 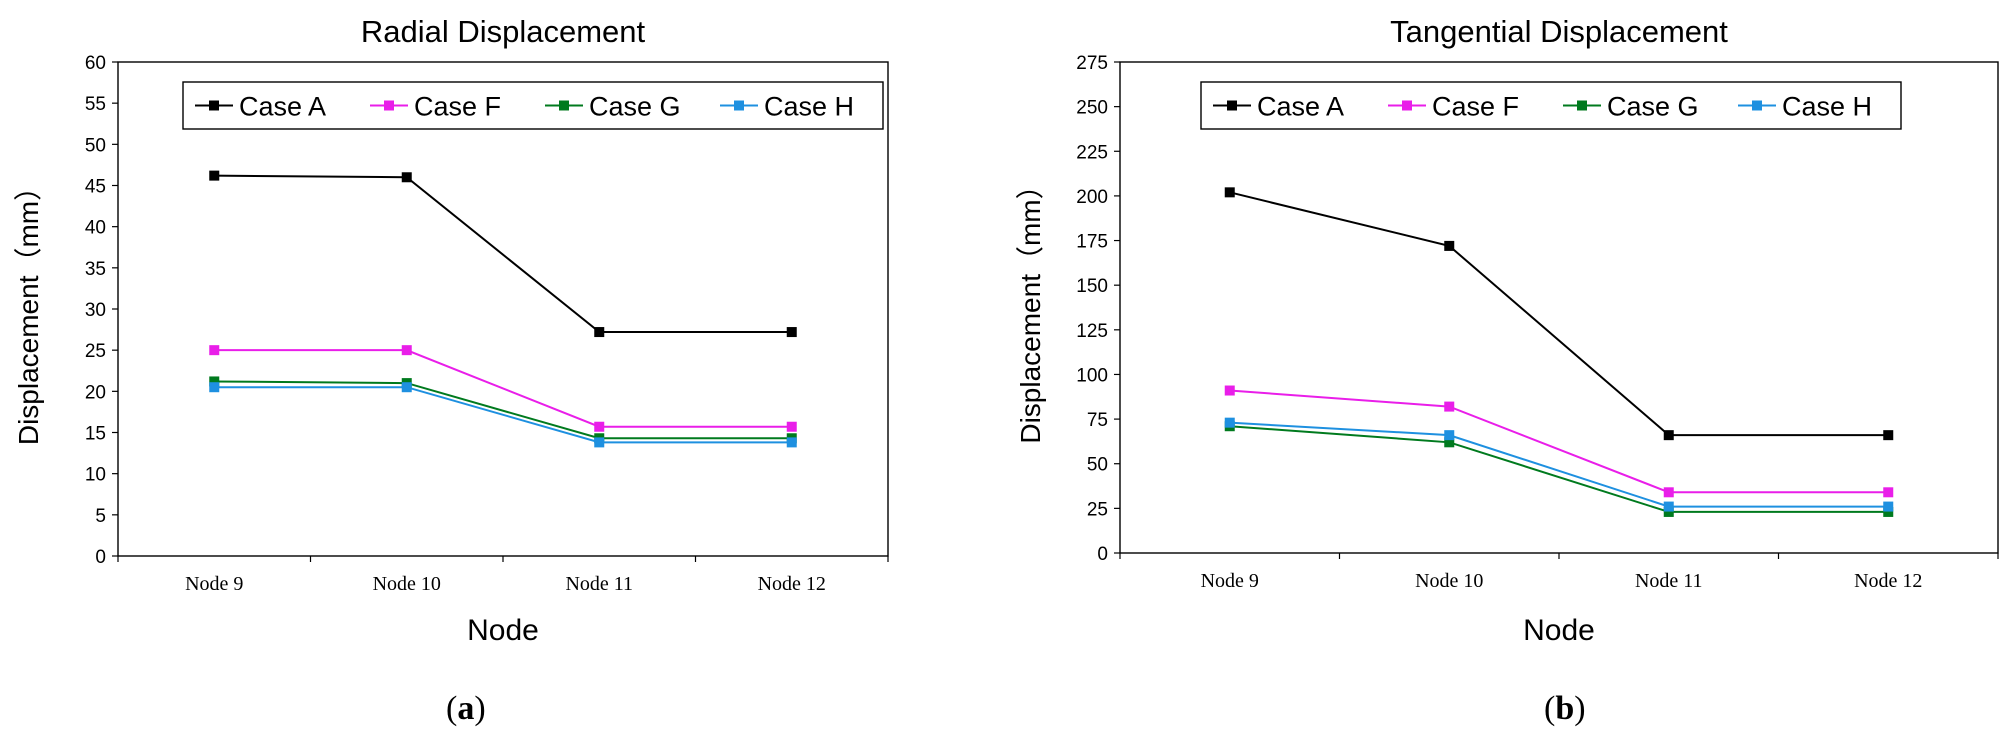 What do you see at coordinates (503, 31) in the screenshot?
I see `chart-title: Radial Displacement` at bounding box center [503, 31].